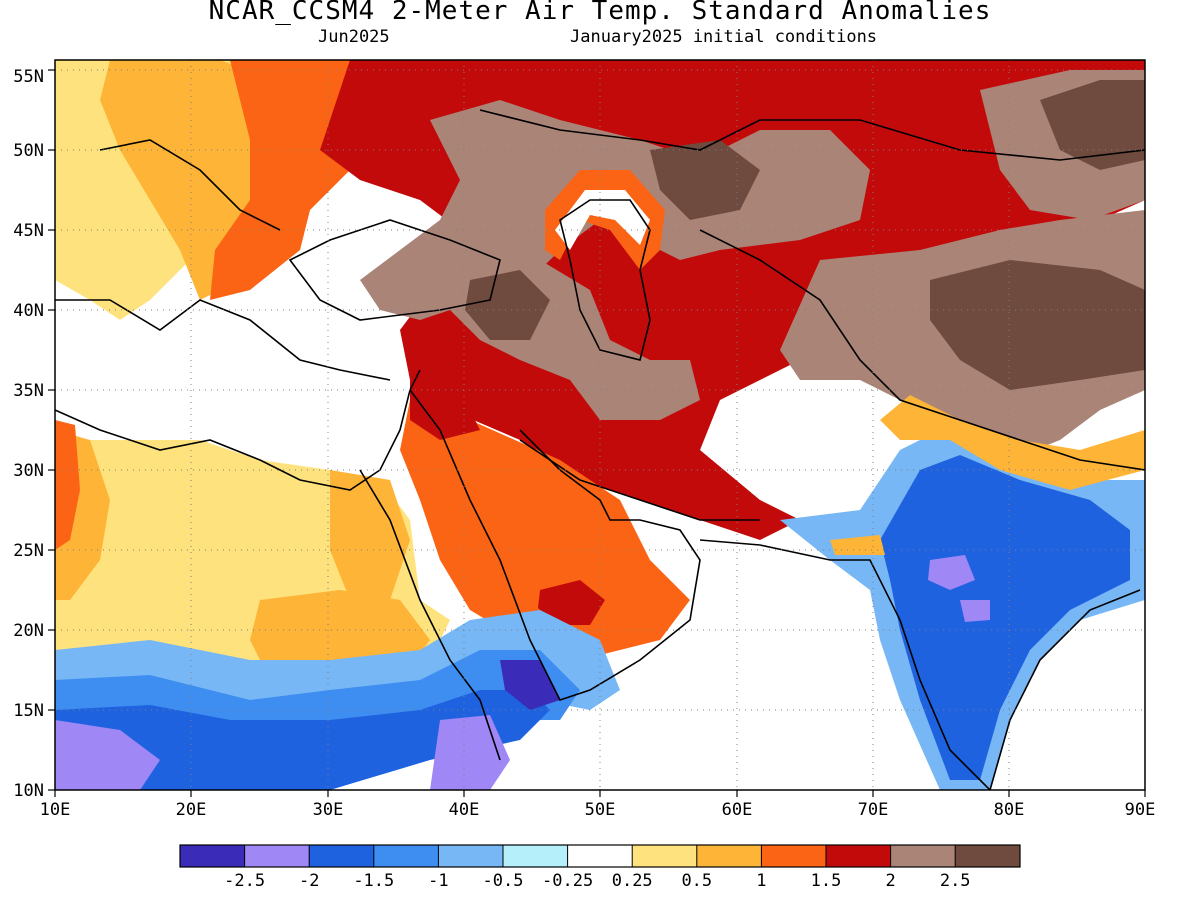 This screenshot has height=900, width=1200. What do you see at coordinates (1092, 125) in the screenshot?
I see `siberia-peak-anomaly` at bounding box center [1092, 125].